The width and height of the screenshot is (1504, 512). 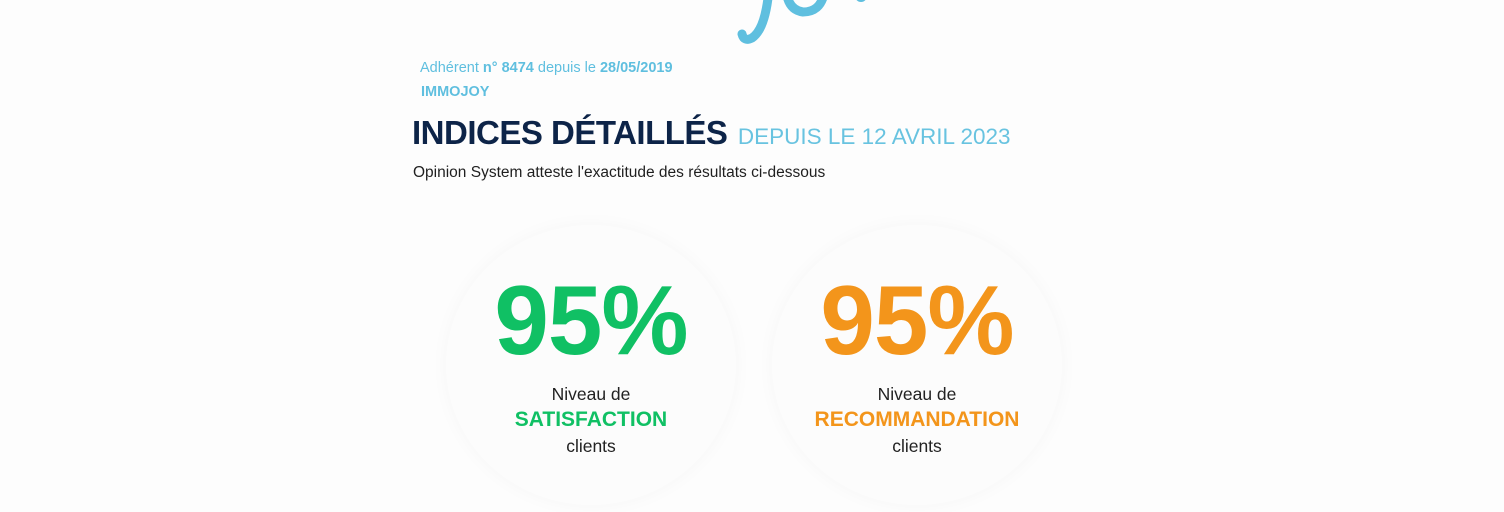 I want to click on recommendation-label-line3: clients, so click(x=917, y=446).